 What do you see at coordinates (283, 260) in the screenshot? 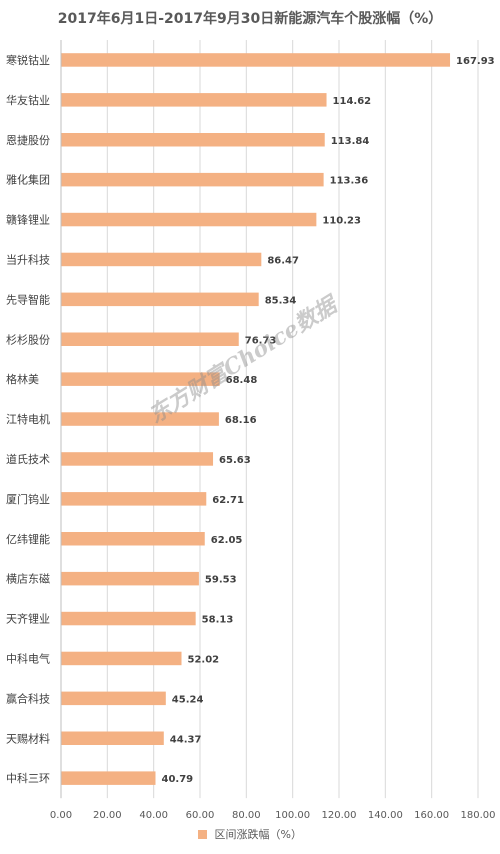
I see `data-label: 86.47` at bounding box center [283, 260].